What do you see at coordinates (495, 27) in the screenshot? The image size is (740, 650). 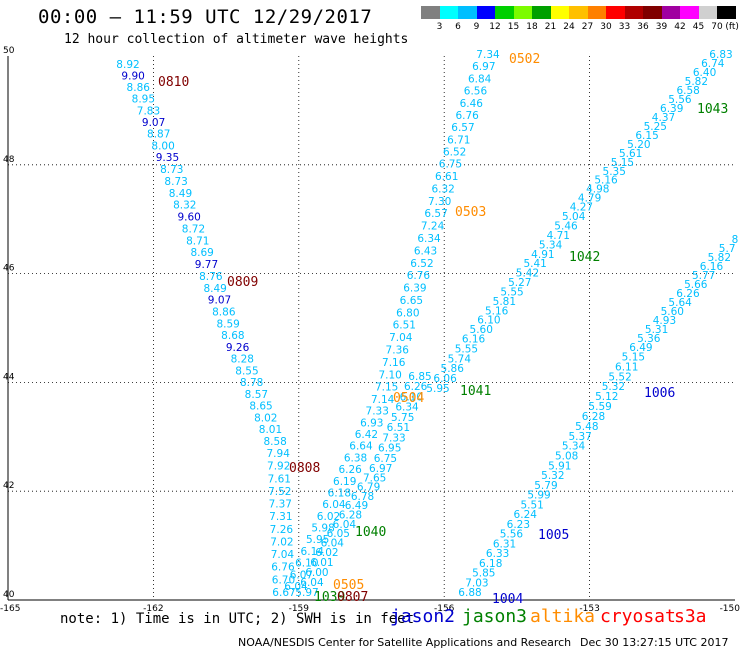 I see `legend-label: 12` at bounding box center [495, 27].